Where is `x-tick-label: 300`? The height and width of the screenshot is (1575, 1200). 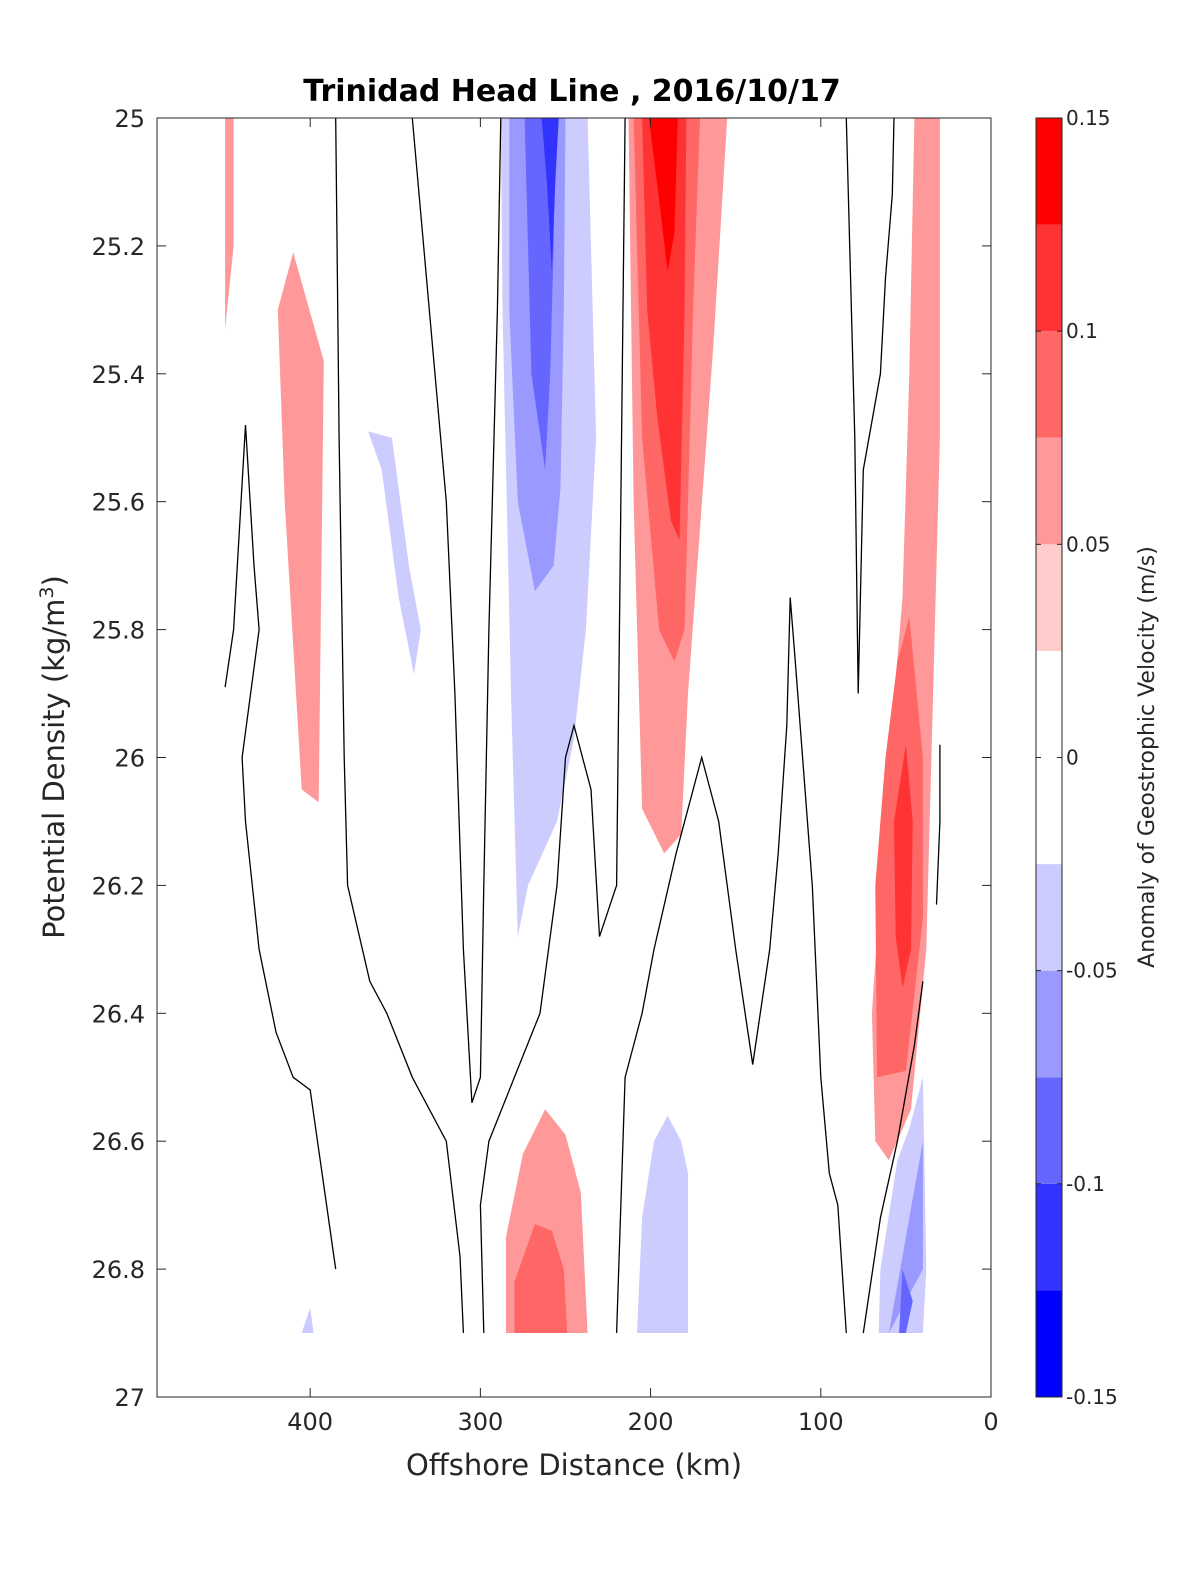
x-tick-label: 300 is located at coordinates (480, 1422).